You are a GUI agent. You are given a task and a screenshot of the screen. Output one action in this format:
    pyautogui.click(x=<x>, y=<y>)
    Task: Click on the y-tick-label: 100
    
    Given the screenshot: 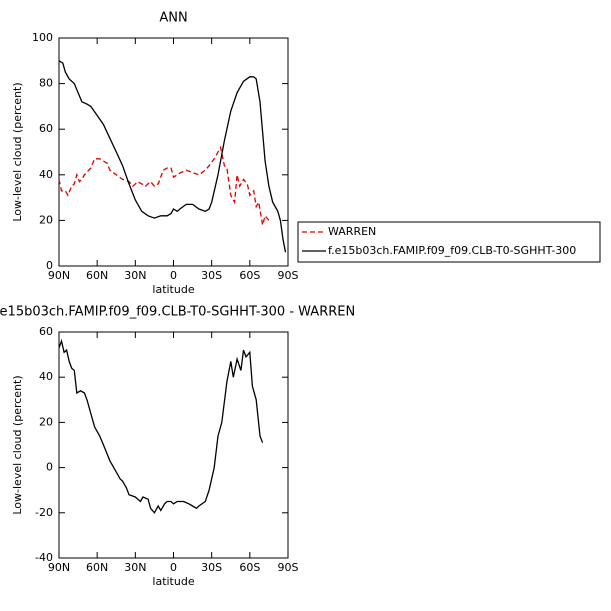 What is the action you would take?
    pyautogui.click(x=42, y=37)
    